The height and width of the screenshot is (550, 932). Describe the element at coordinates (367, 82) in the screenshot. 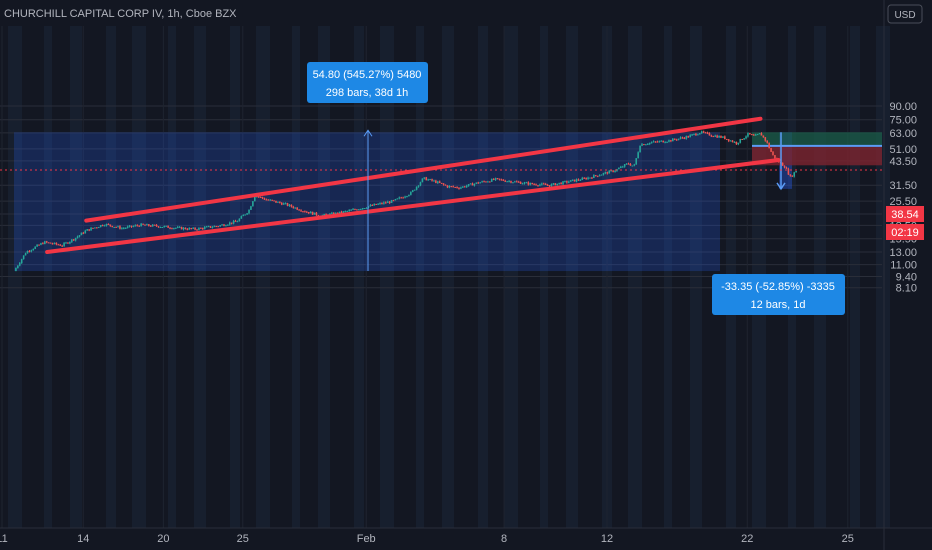

I see `measure-up-label: 54.80 (545.27%) 5480 298 bars, 38d 1h` at that location.